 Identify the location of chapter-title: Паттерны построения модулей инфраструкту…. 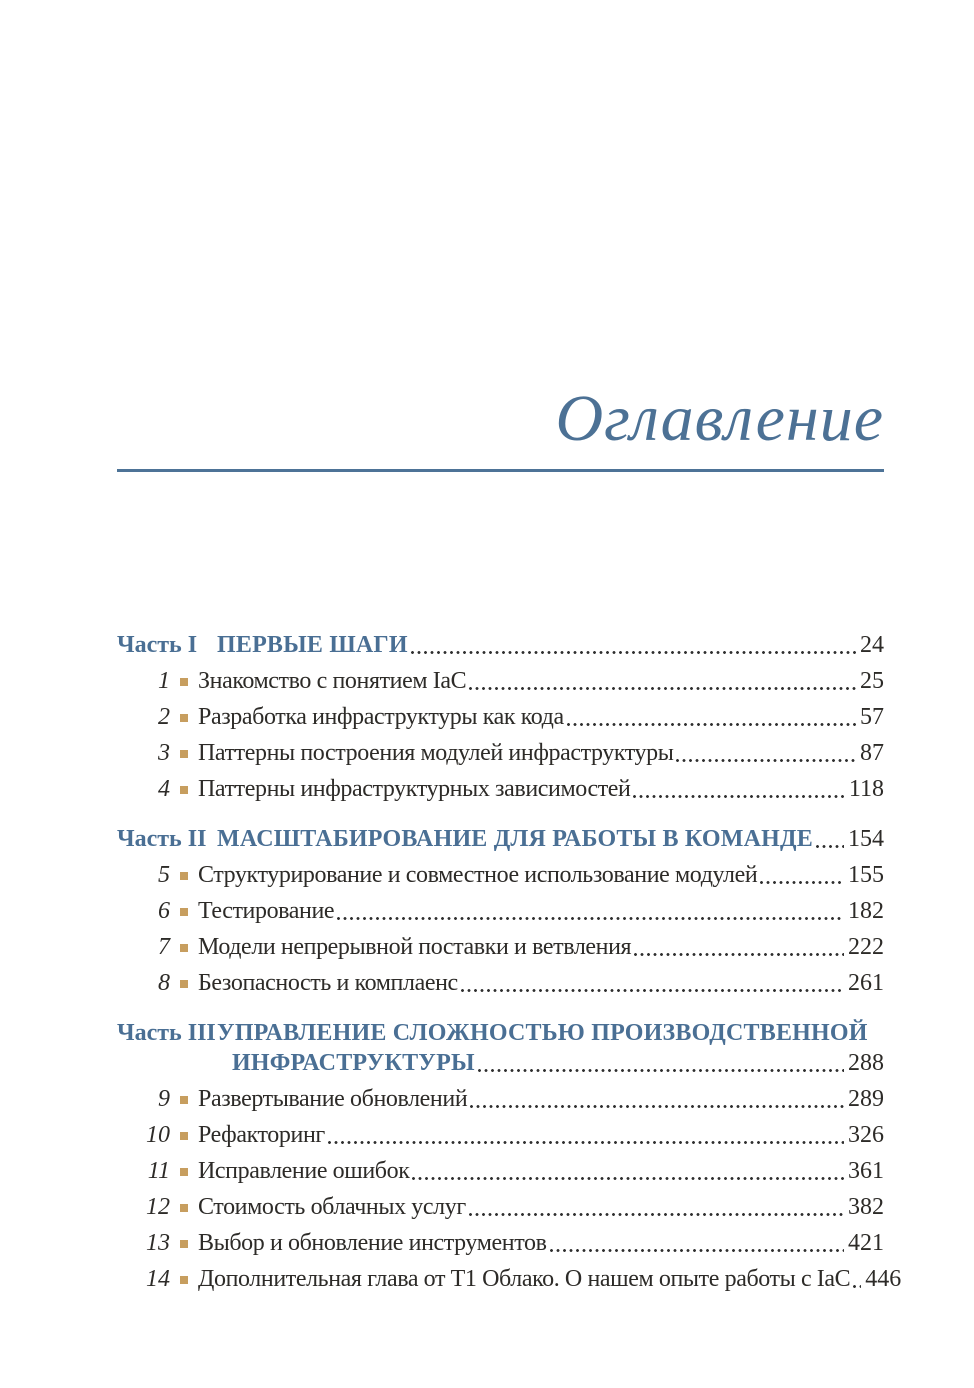
(436, 753).